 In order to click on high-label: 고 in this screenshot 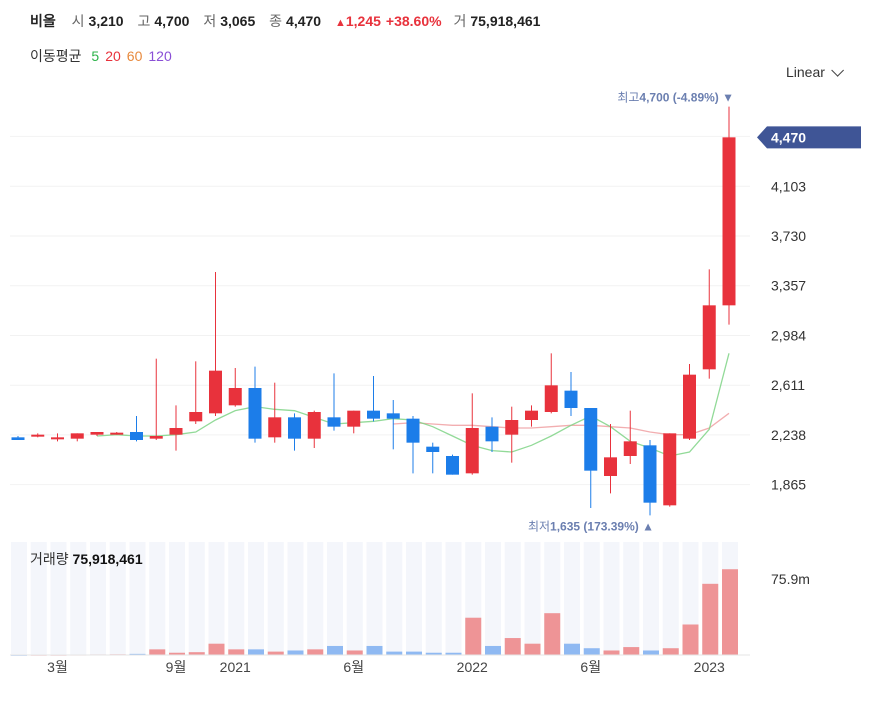, I will do `click(144, 21)`.